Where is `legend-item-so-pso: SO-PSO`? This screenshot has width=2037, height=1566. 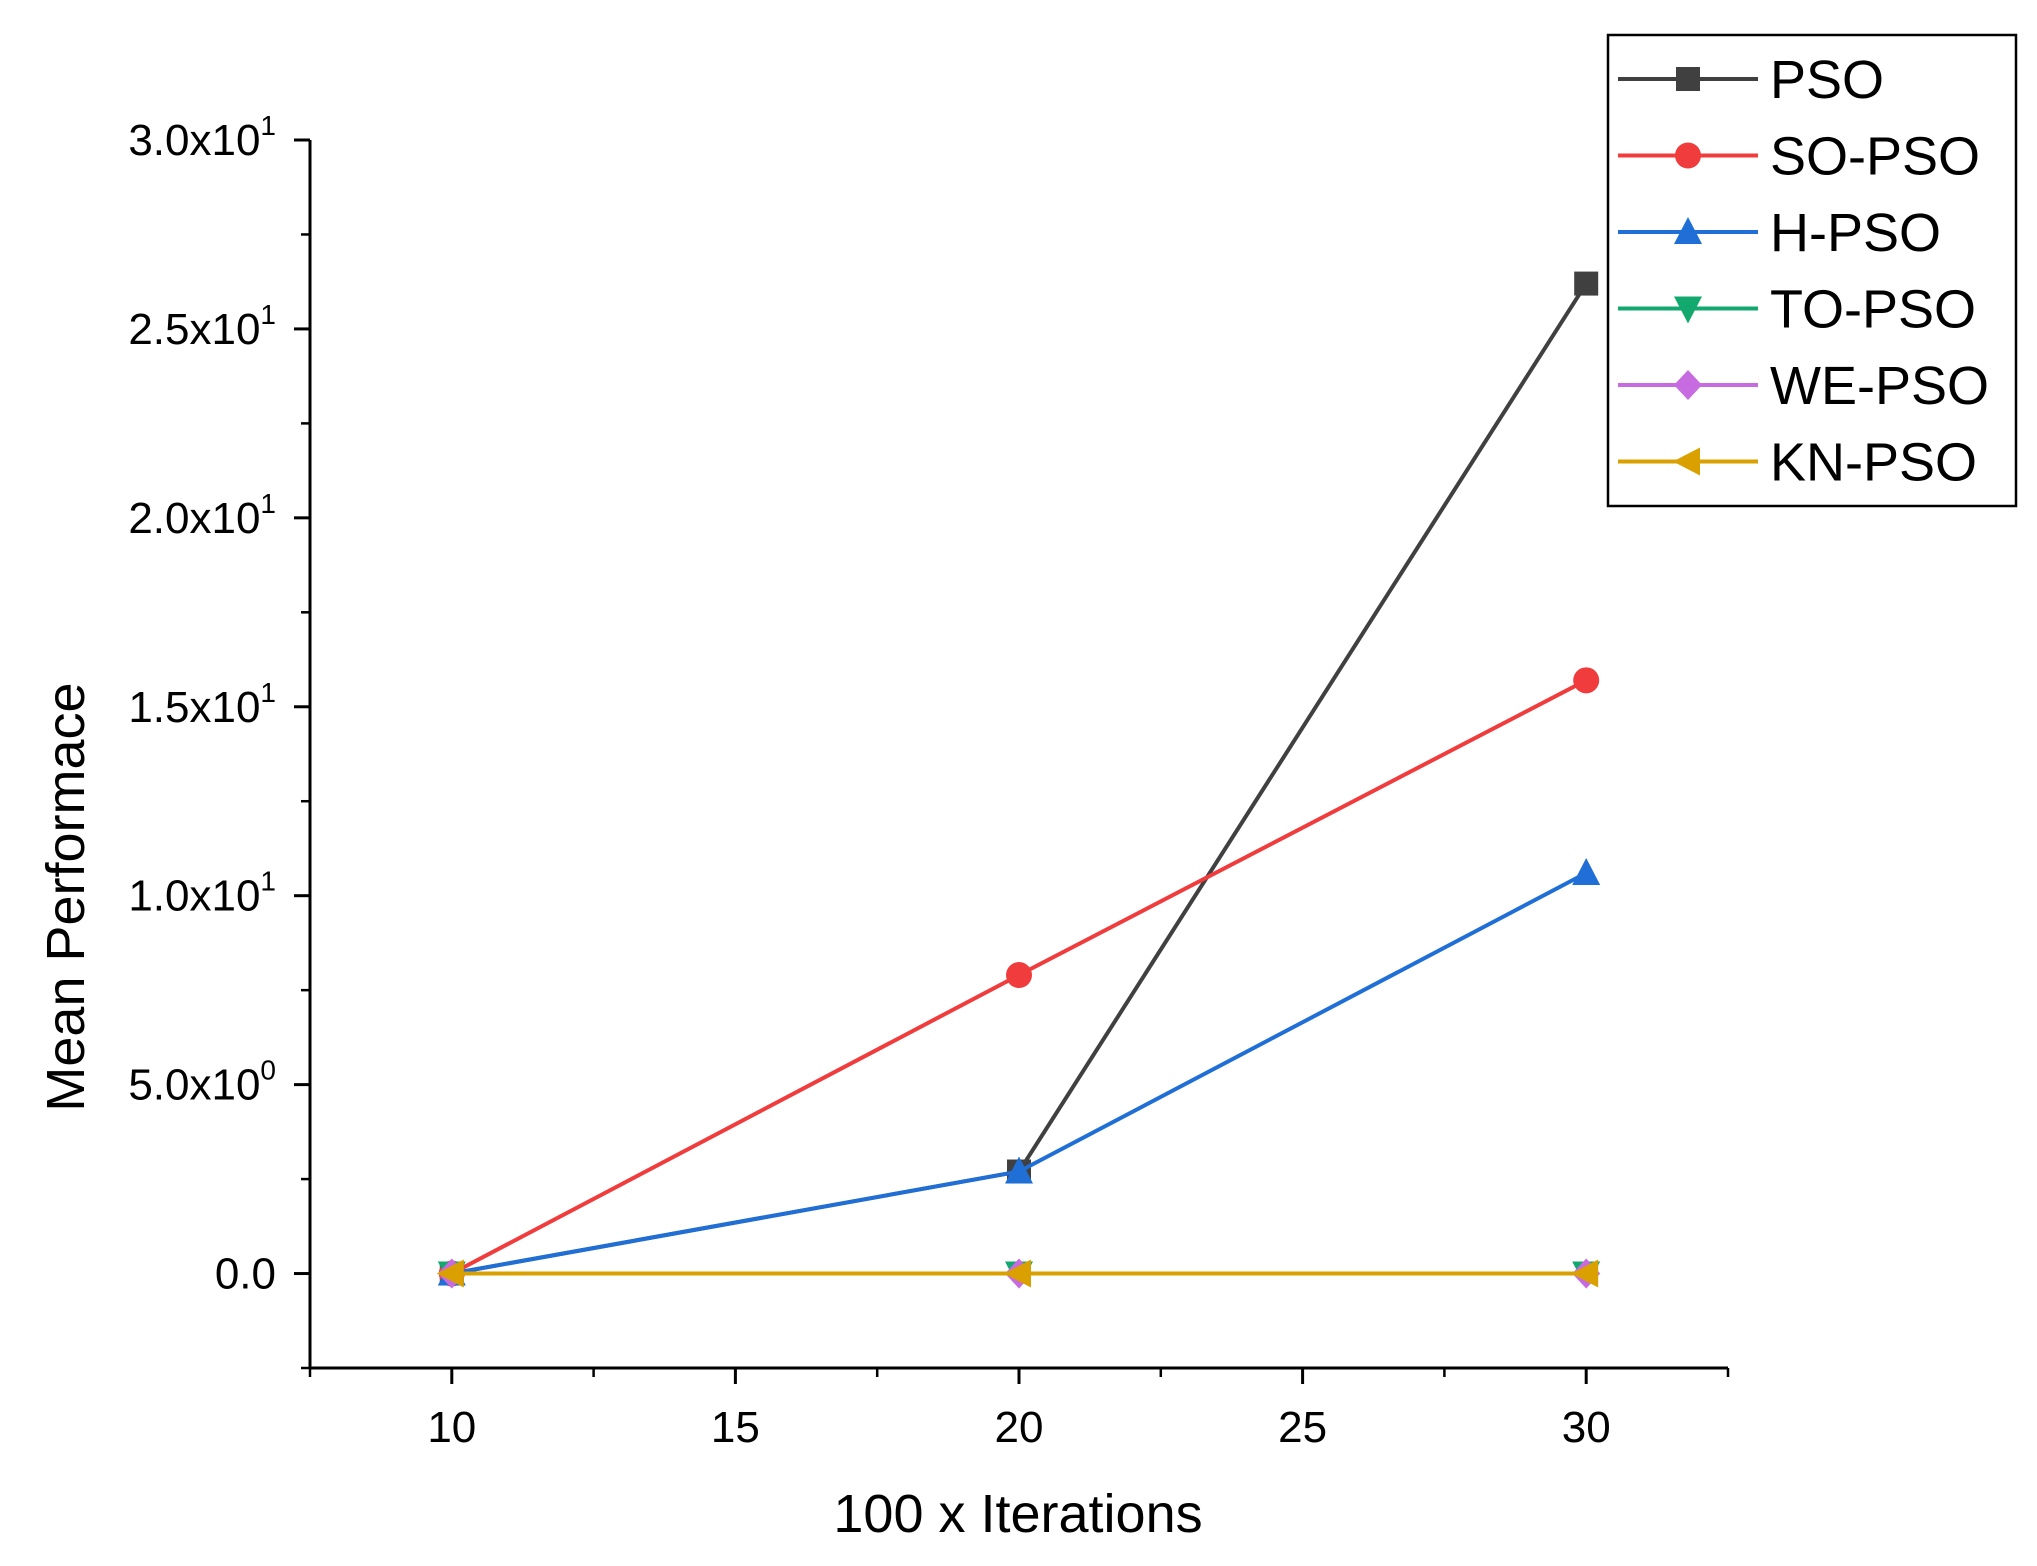
legend-item-so-pso: SO-PSO is located at coordinates (1799, 157).